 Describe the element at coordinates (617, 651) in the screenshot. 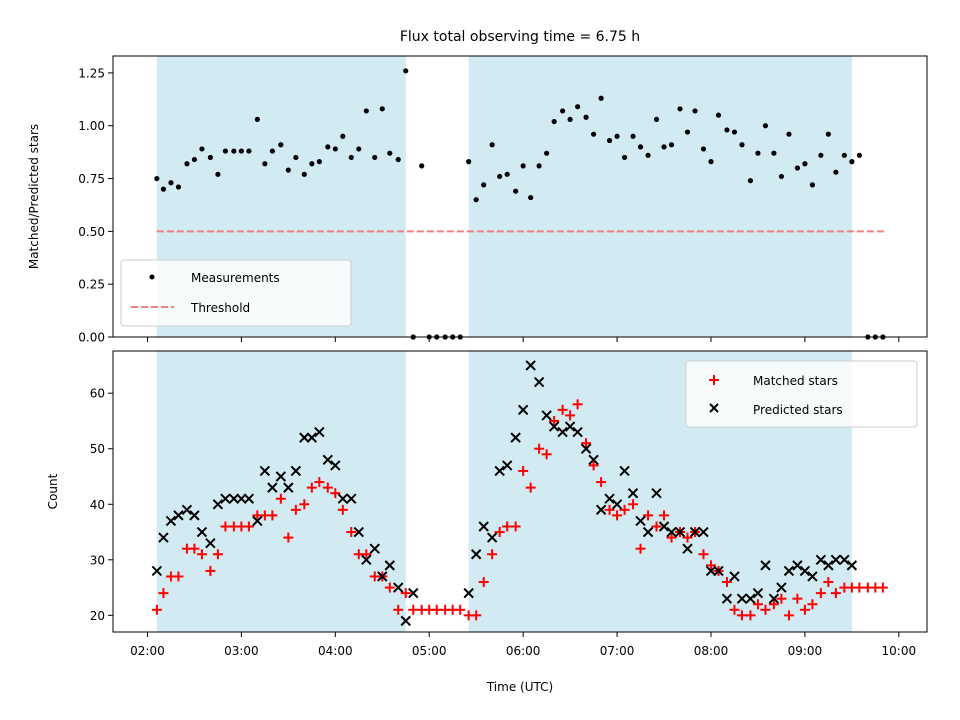

I see `x-tick-label: 07:00` at that location.